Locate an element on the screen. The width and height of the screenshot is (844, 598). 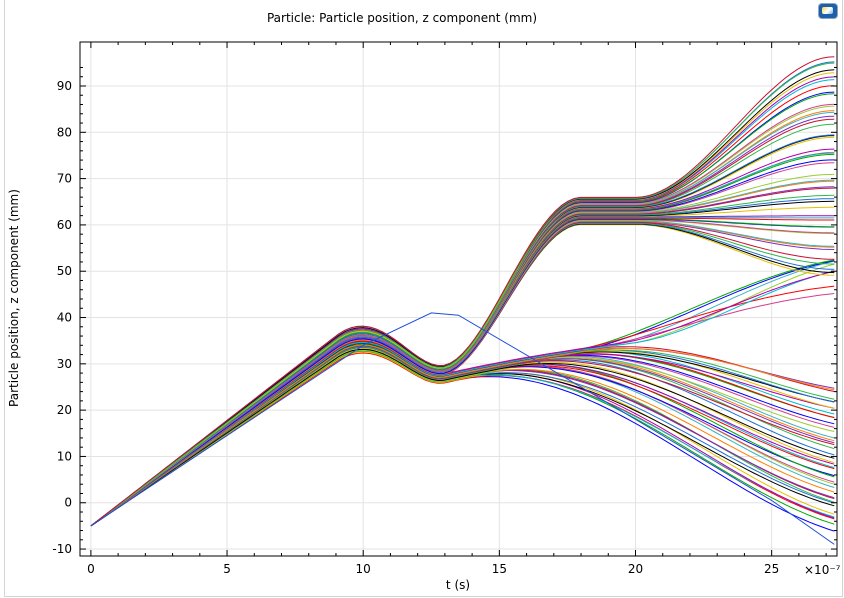
y-tick-label: 60 is located at coordinates (64, 225).